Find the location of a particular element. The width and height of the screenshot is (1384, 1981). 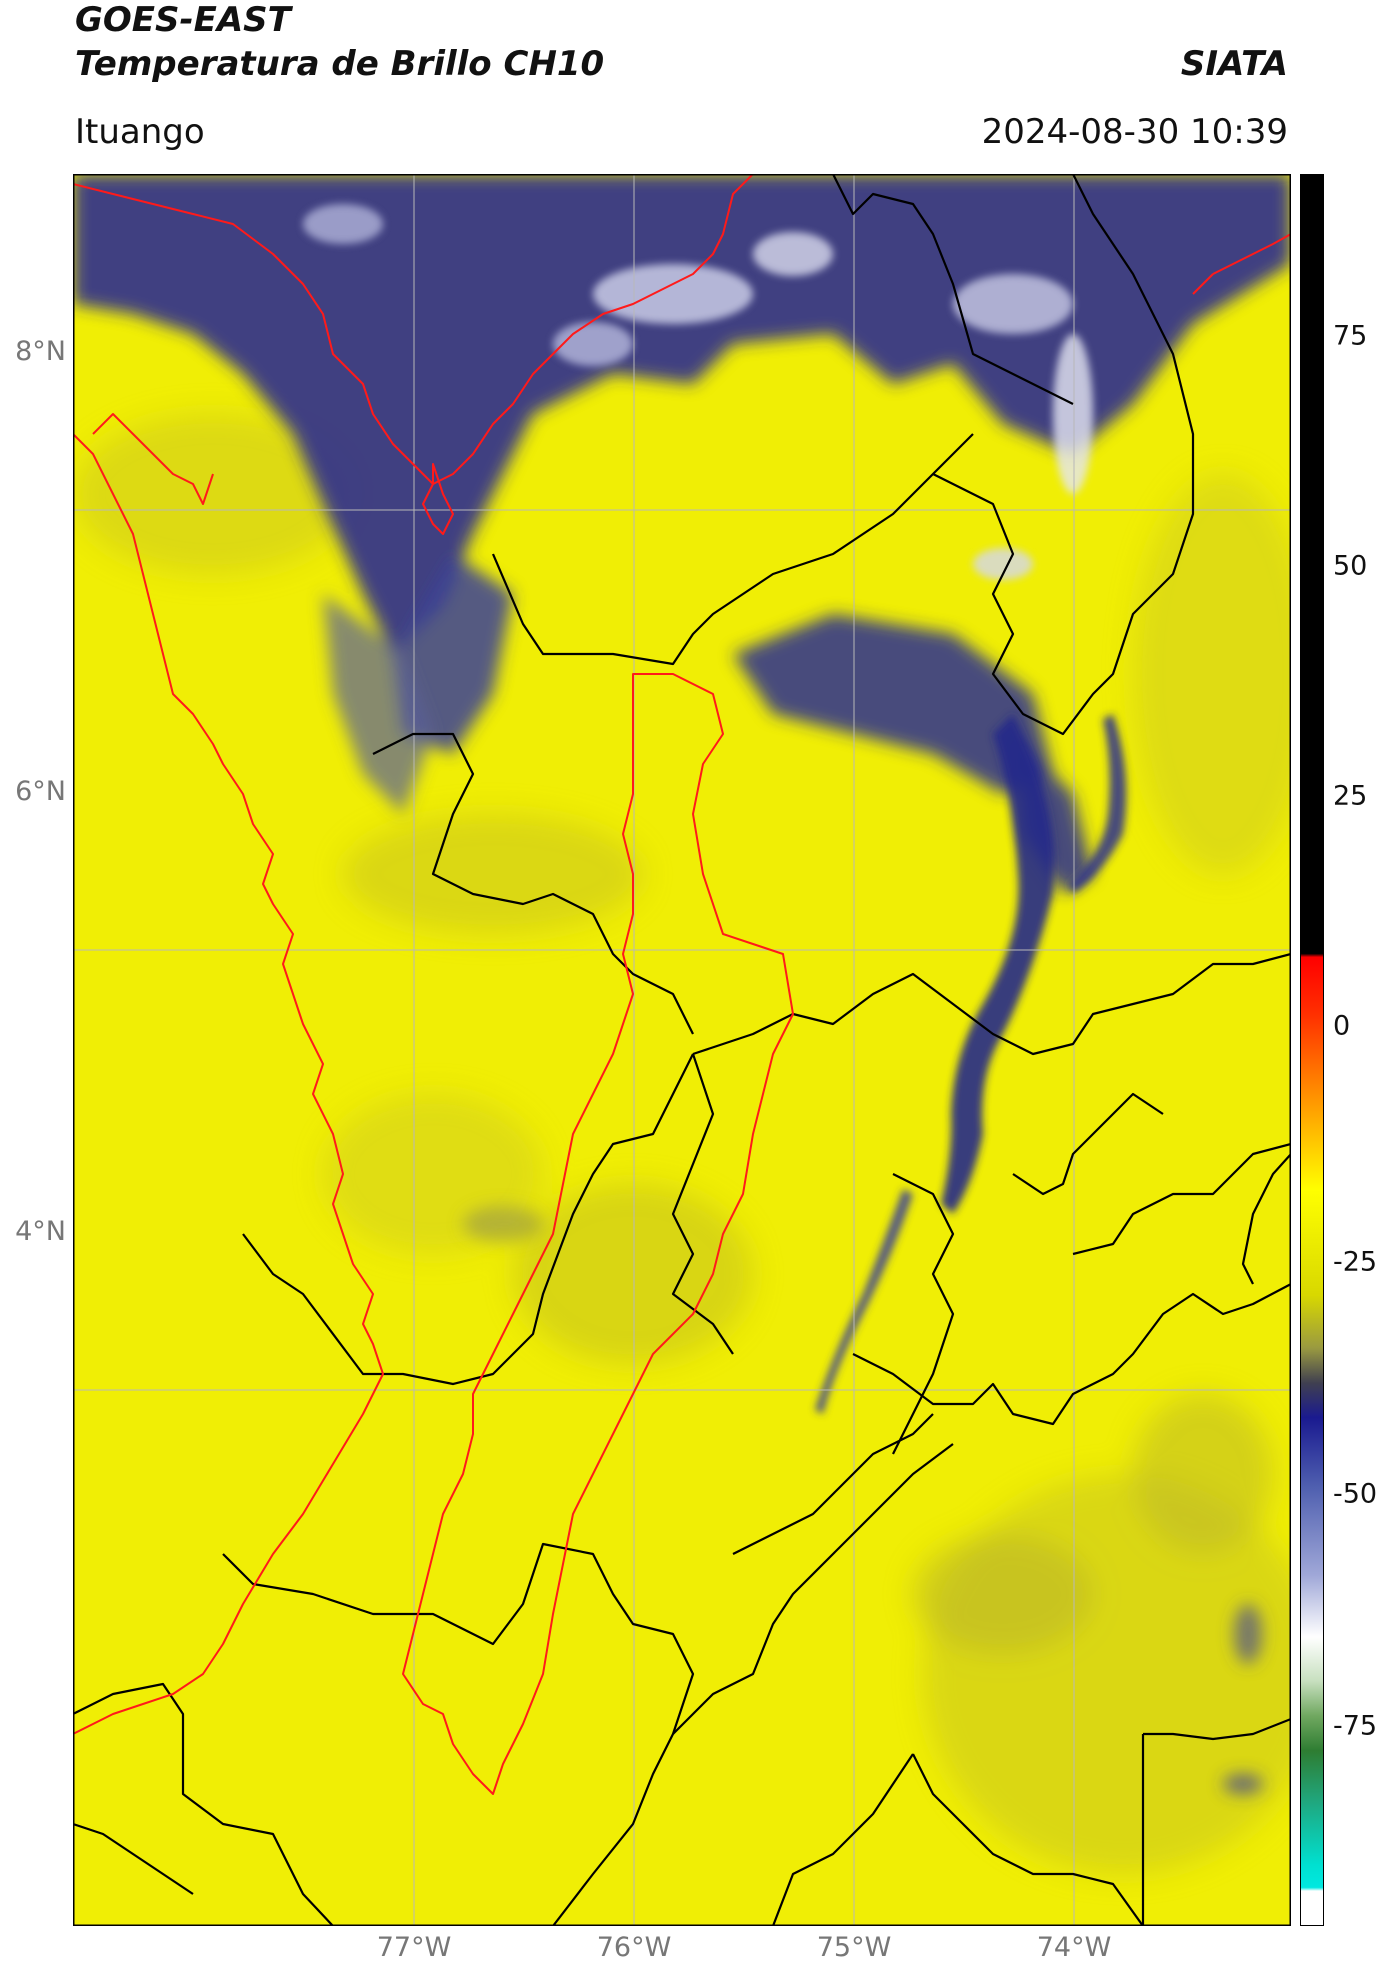

lon-label-77w: 77°W is located at coordinates (414, 1947).